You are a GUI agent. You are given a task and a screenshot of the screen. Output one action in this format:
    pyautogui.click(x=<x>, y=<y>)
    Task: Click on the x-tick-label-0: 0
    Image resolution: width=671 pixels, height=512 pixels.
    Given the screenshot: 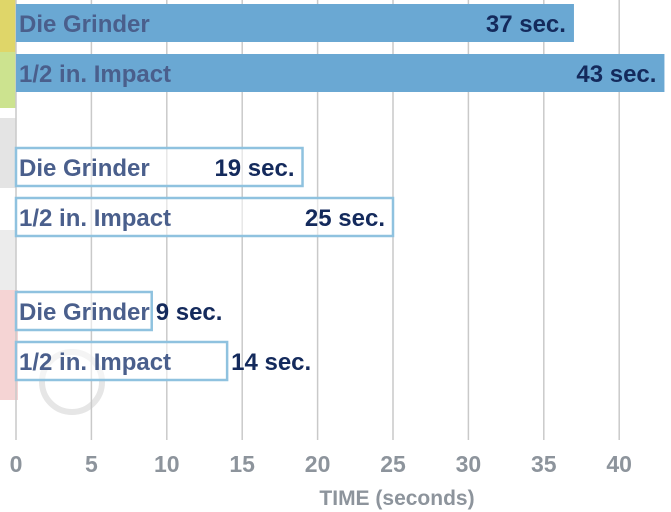 What is the action you would take?
    pyautogui.click(x=16, y=464)
    